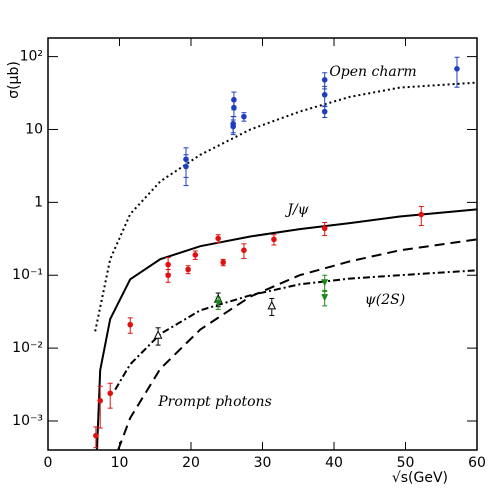 Image resolution: width=491 pixels, height=491 pixels. Describe the element at coordinates (27, 348) in the screenshot. I see `y-tick-label: 10⁻²` at that location.